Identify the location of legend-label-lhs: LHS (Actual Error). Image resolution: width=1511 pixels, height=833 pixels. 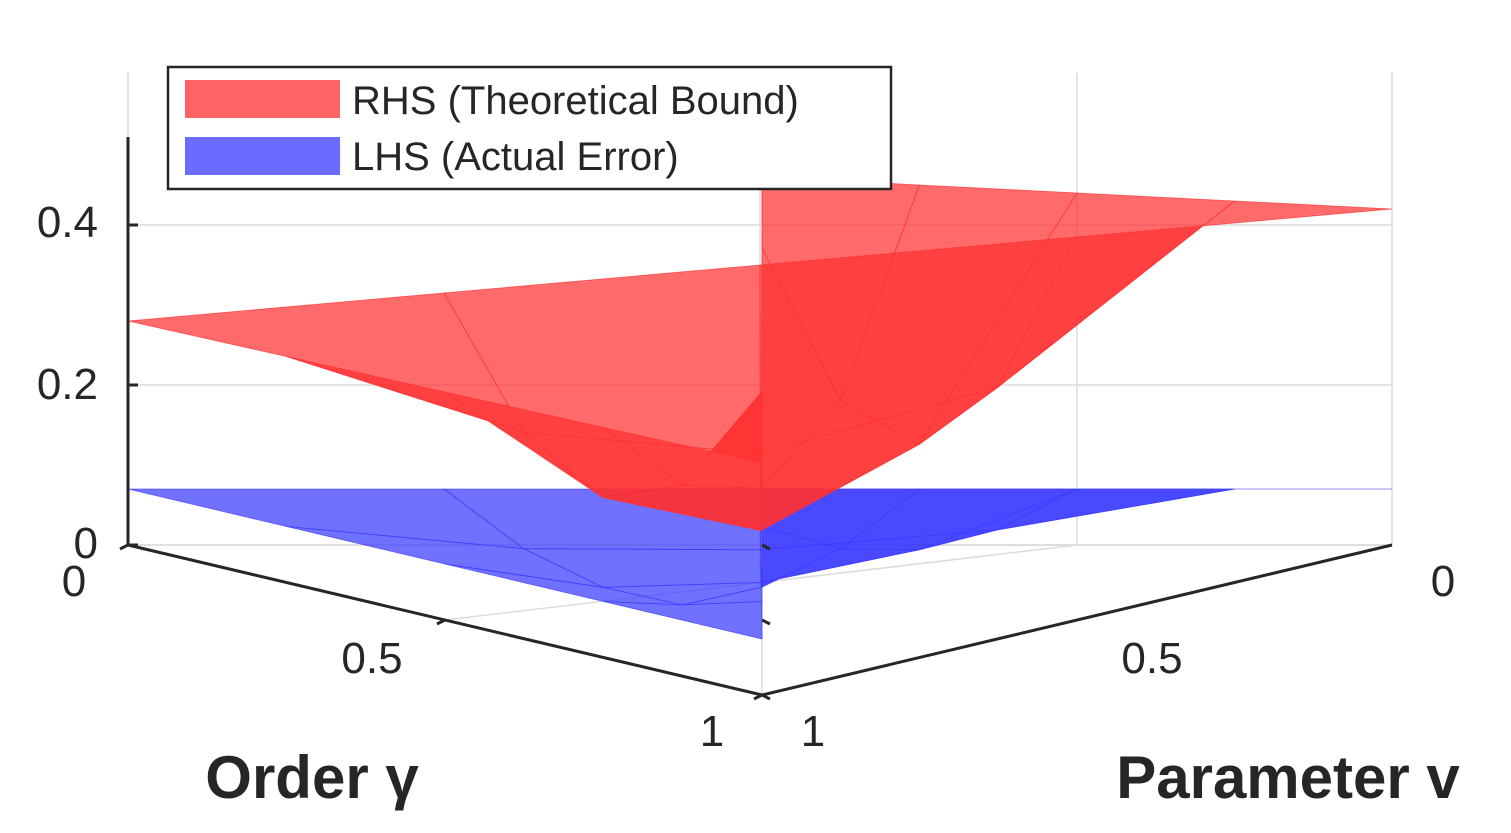
(515, 157).